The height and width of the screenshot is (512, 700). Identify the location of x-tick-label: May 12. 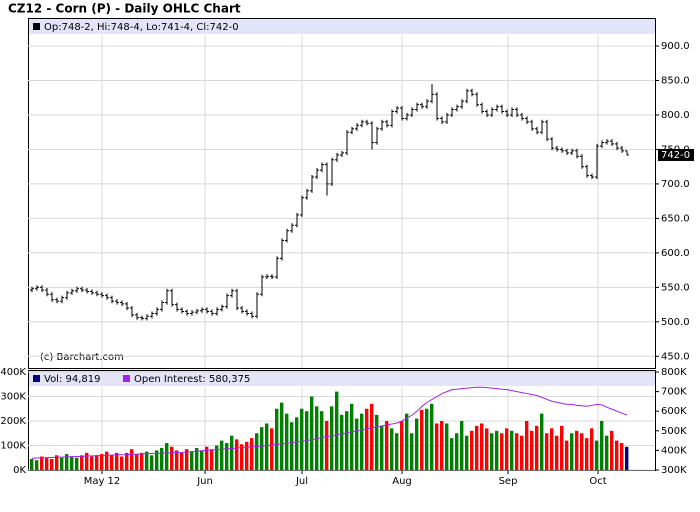
(102, 481).